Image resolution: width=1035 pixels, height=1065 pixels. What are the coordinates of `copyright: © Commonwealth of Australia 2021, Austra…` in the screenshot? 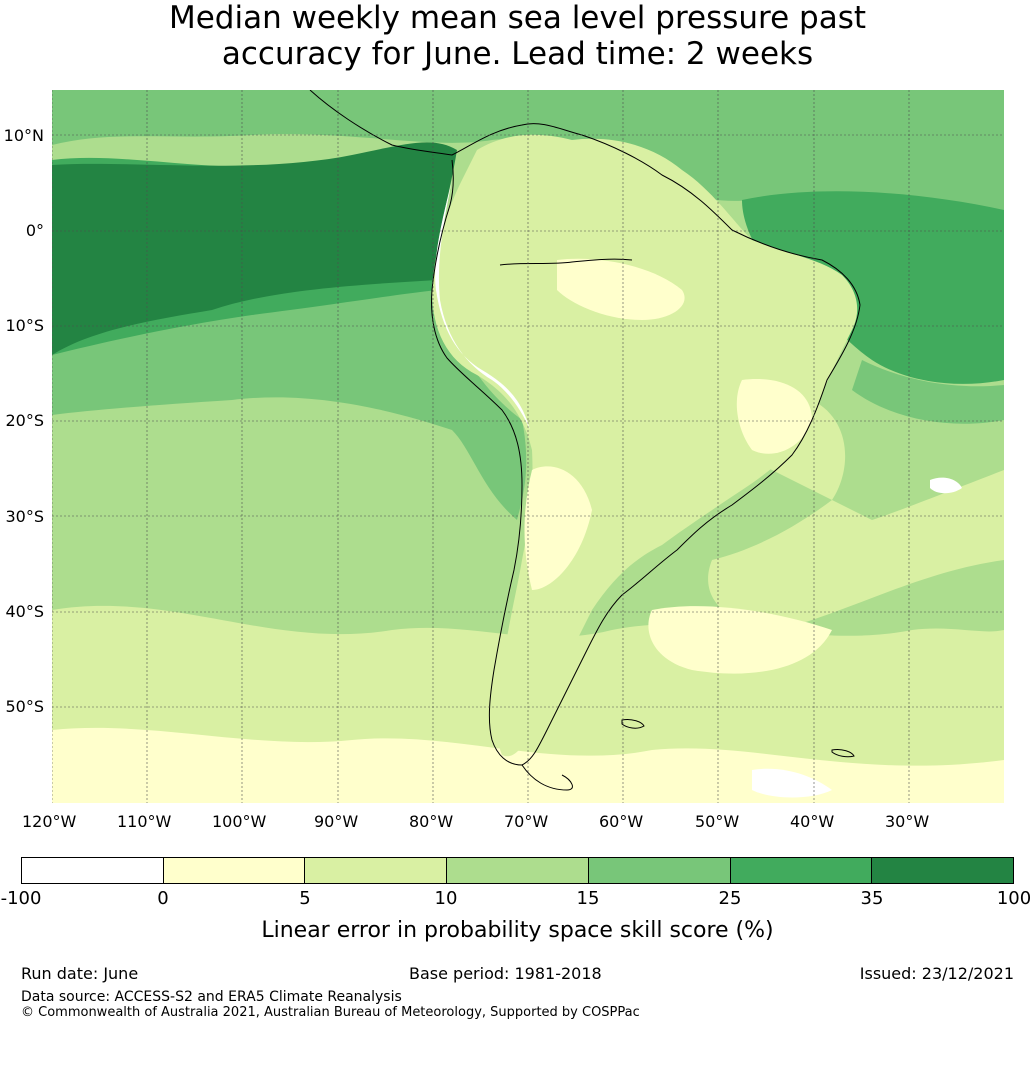 It's located at (330, 1012).